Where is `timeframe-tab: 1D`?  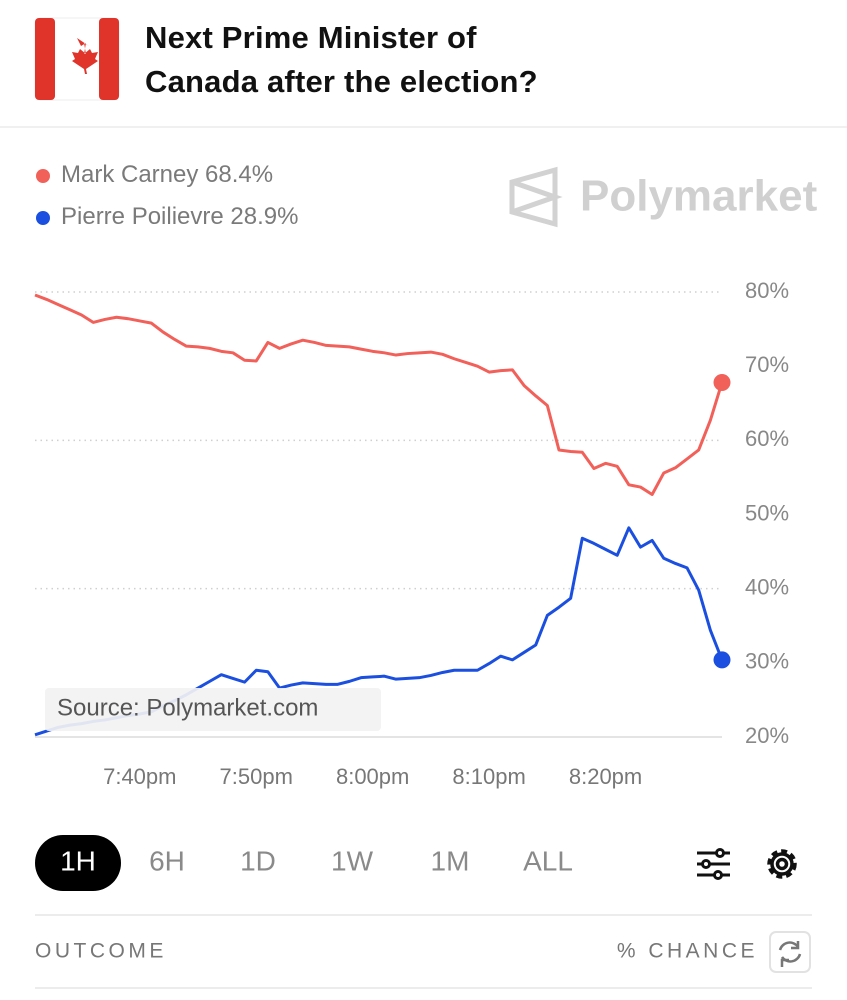
timeframe-tab: 1D is located at coordinates (258, 860).